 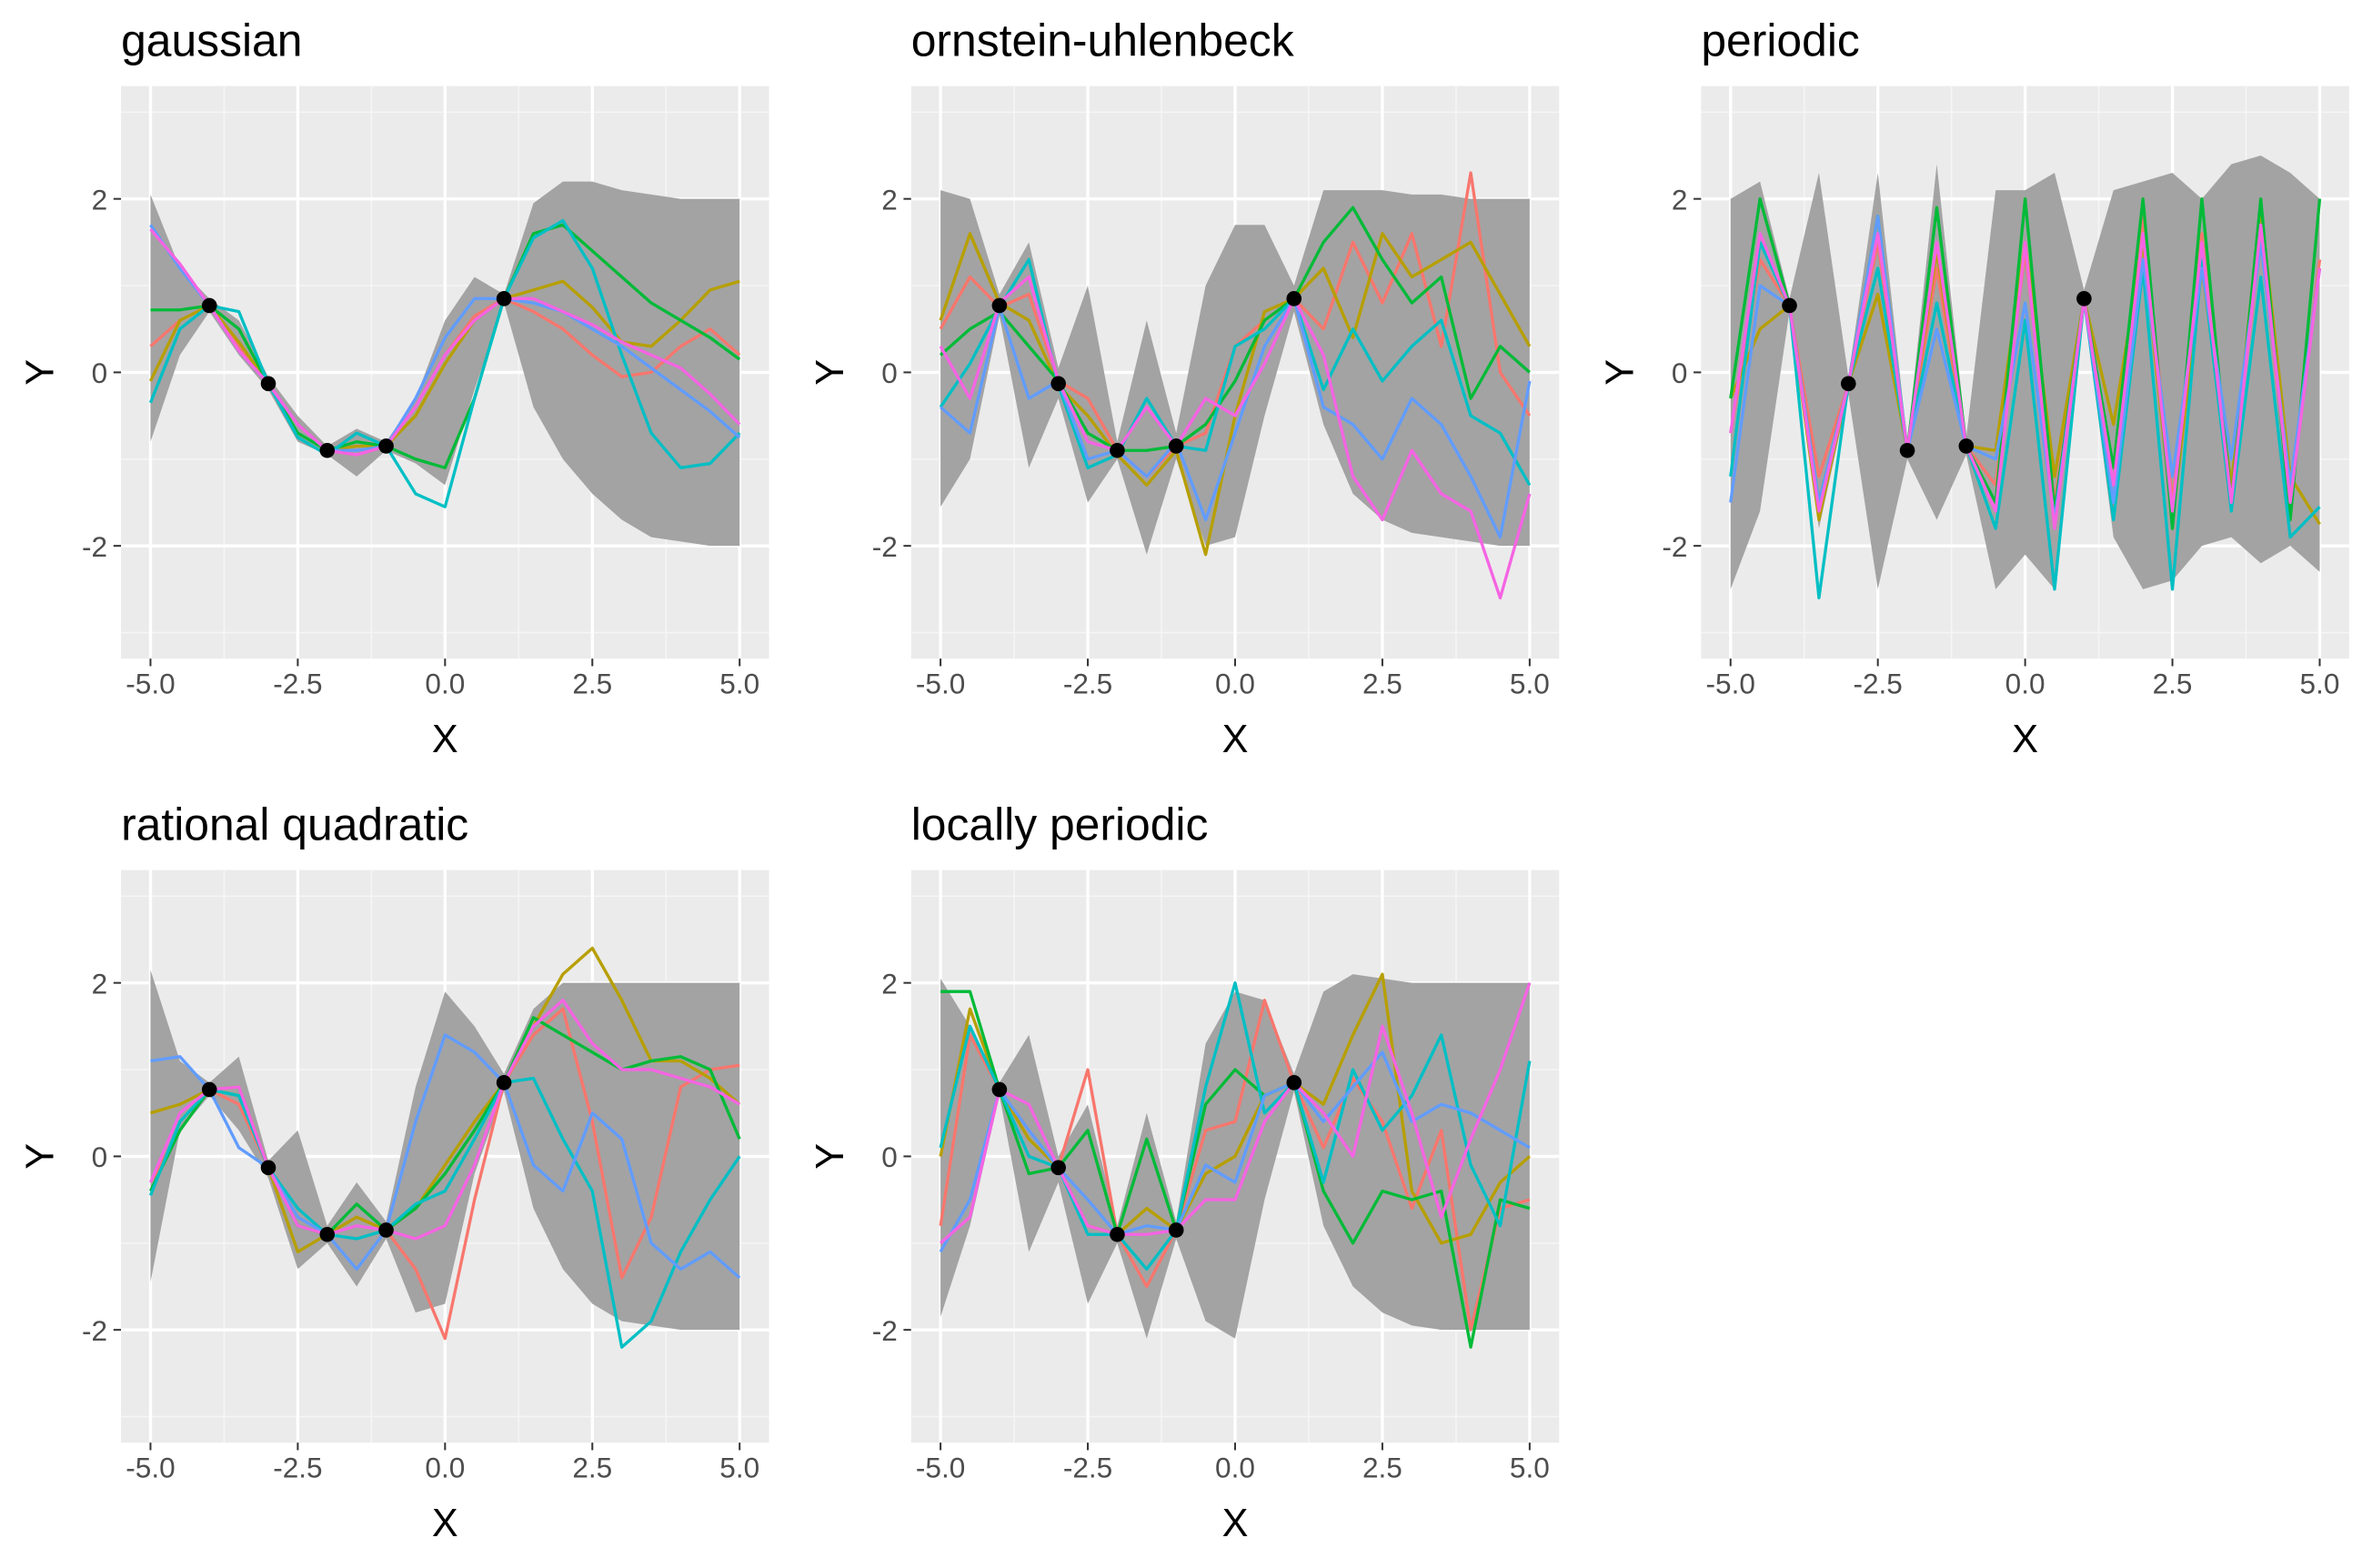 I want to click on panel-title: locally periodic, so click(x=1060, y=824).